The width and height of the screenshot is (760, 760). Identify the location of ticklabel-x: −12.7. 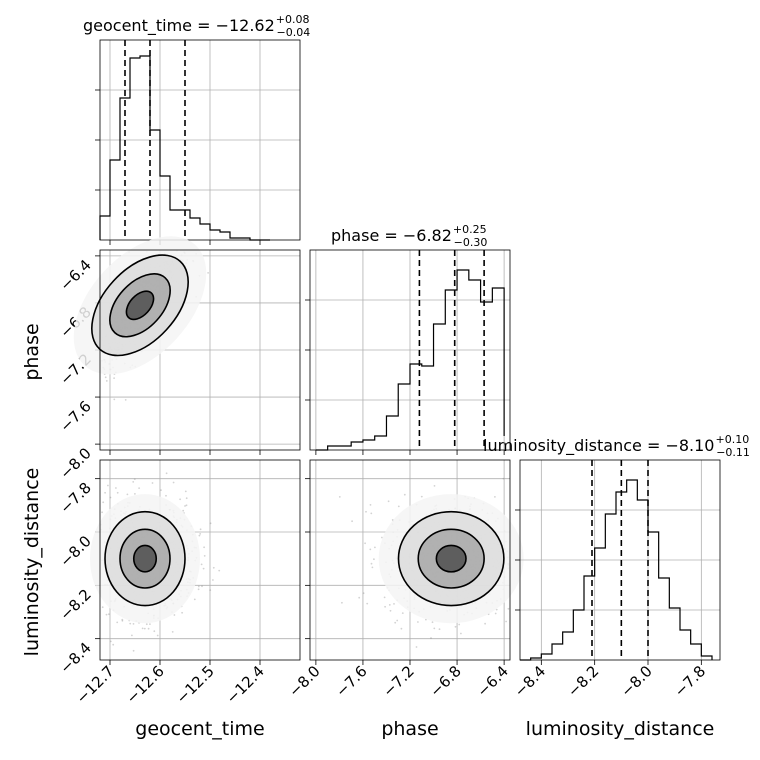
(95, 684).